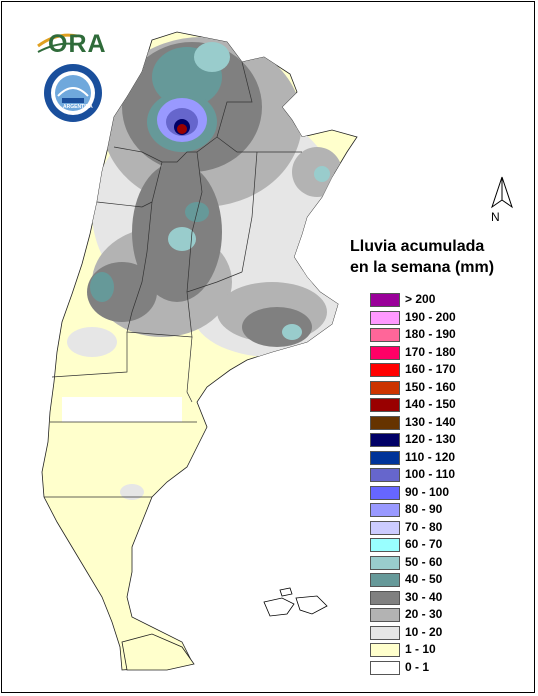 The height and width of the screenshot is (696, 538). Describe the element at coordinates (424, 509) in the screenshot. I see `legend-label: 80 - 90` at that location.